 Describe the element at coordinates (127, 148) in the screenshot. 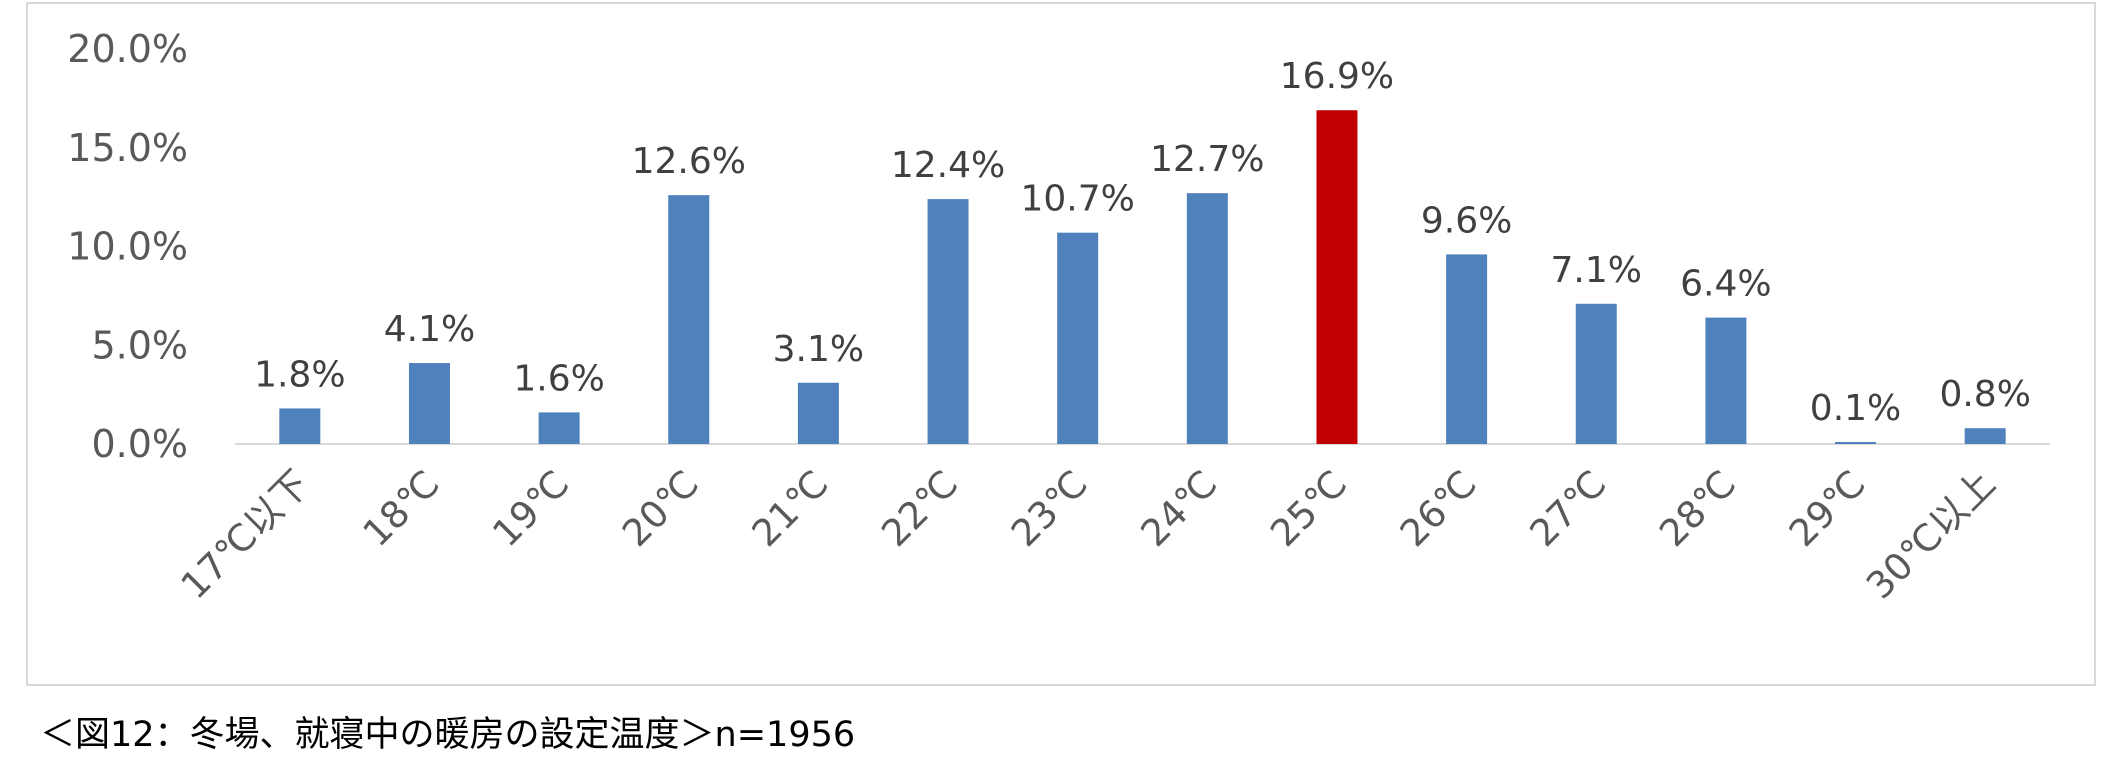

I see `y-tick-label: 15.0%` at that location.